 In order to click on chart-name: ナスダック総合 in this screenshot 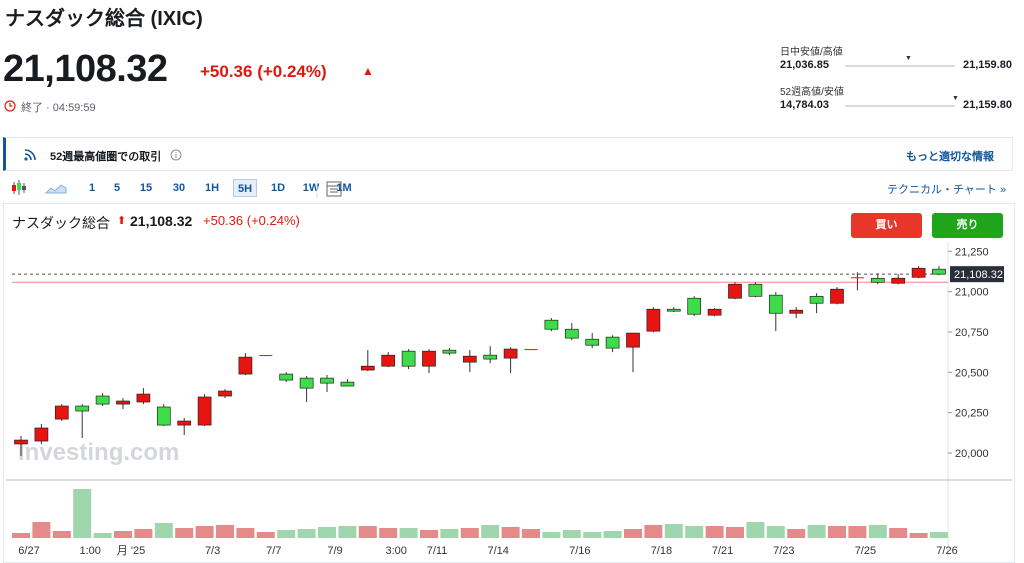, I will do `click(61, 223)`.